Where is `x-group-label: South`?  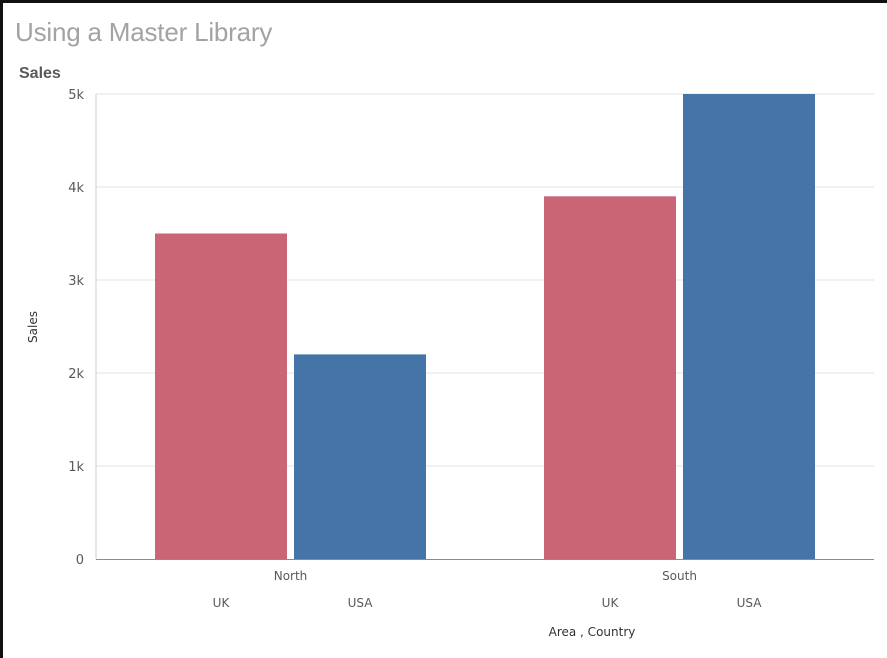 x-group-label: South is located at coordinates (679, 576).